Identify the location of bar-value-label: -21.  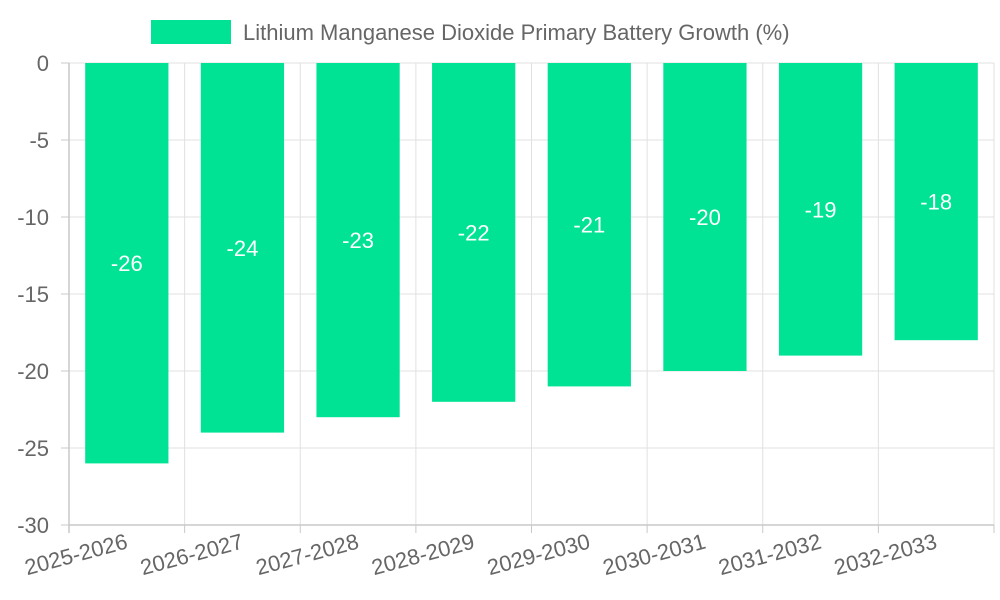
(589, 225).